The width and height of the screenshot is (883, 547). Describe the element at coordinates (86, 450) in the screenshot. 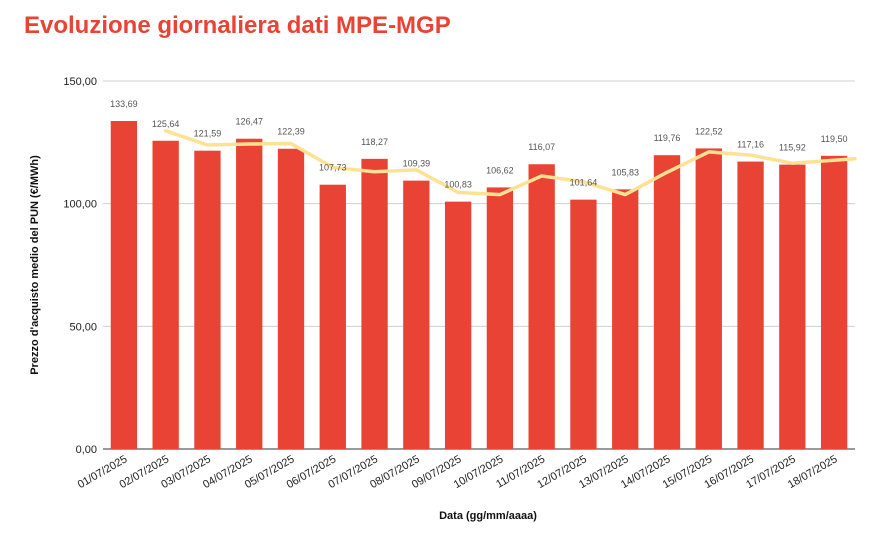

I see `y-tick-label: 0,00` at that location.